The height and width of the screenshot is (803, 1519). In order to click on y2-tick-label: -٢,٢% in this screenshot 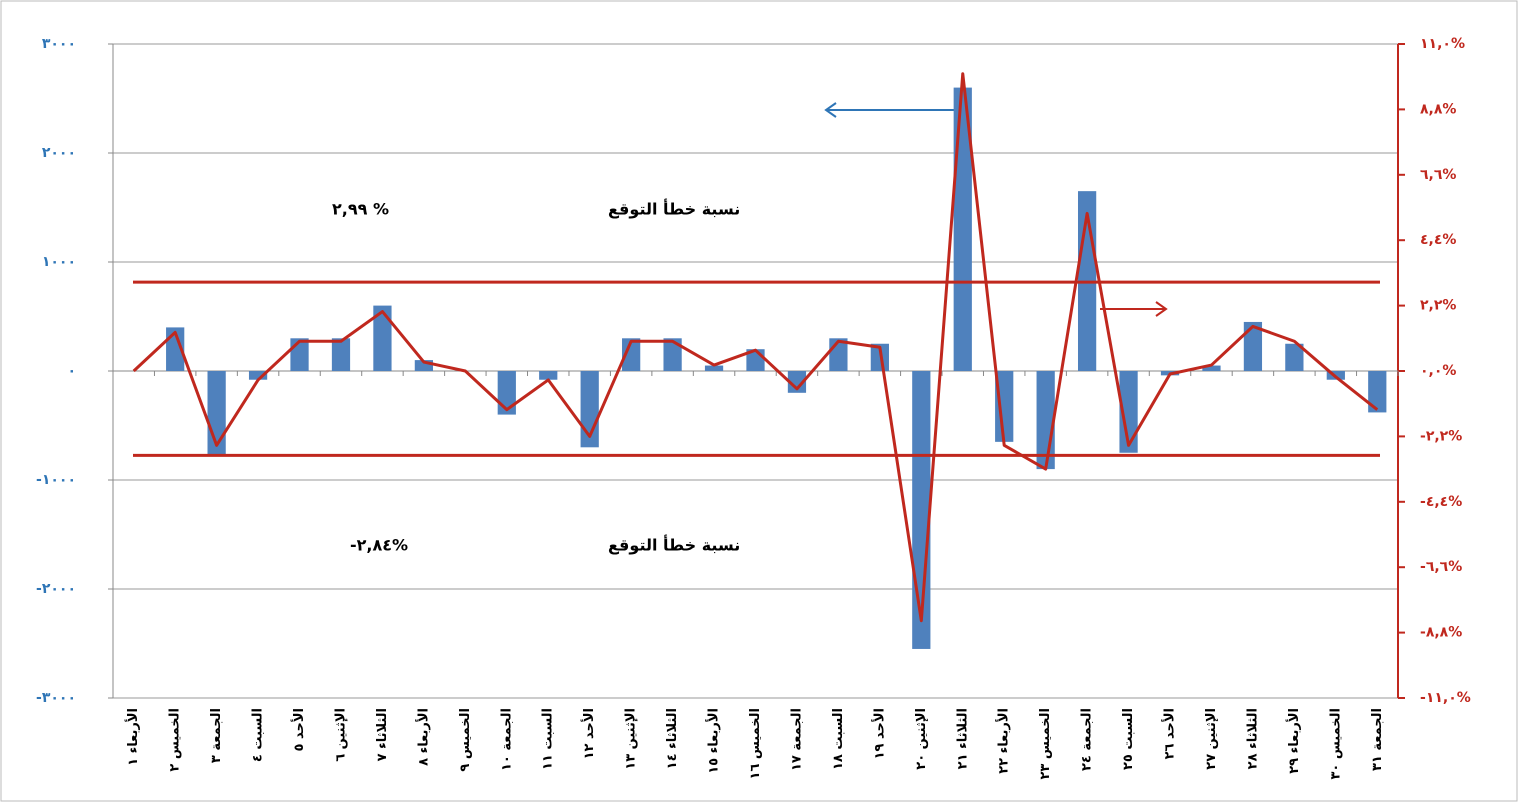, I will do `click(1441, 436)`.